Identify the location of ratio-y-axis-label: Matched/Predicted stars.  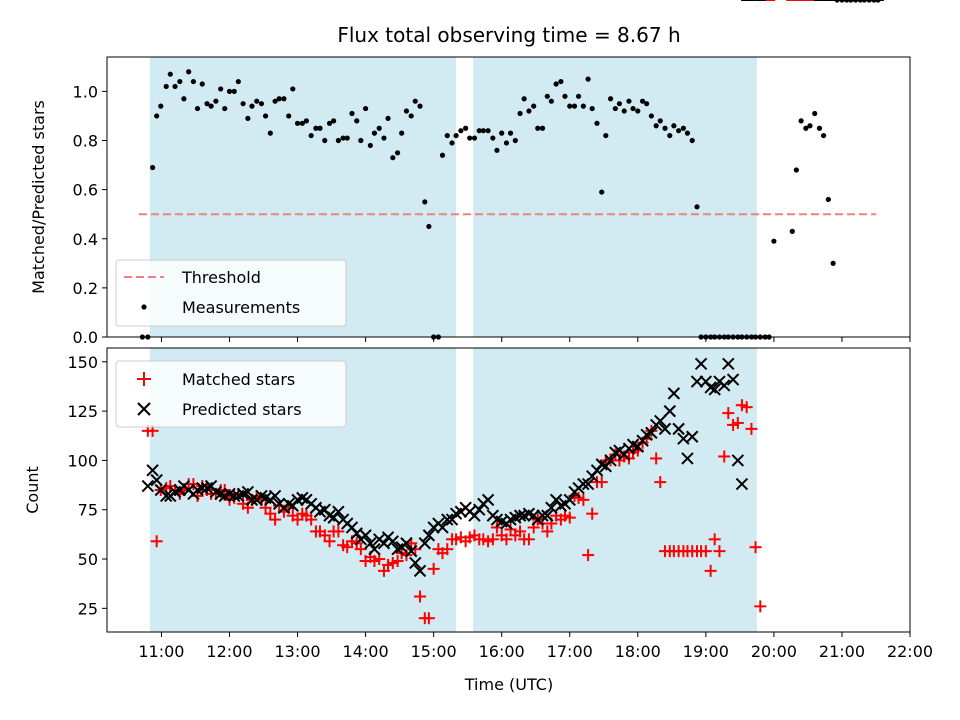
(38, 197).